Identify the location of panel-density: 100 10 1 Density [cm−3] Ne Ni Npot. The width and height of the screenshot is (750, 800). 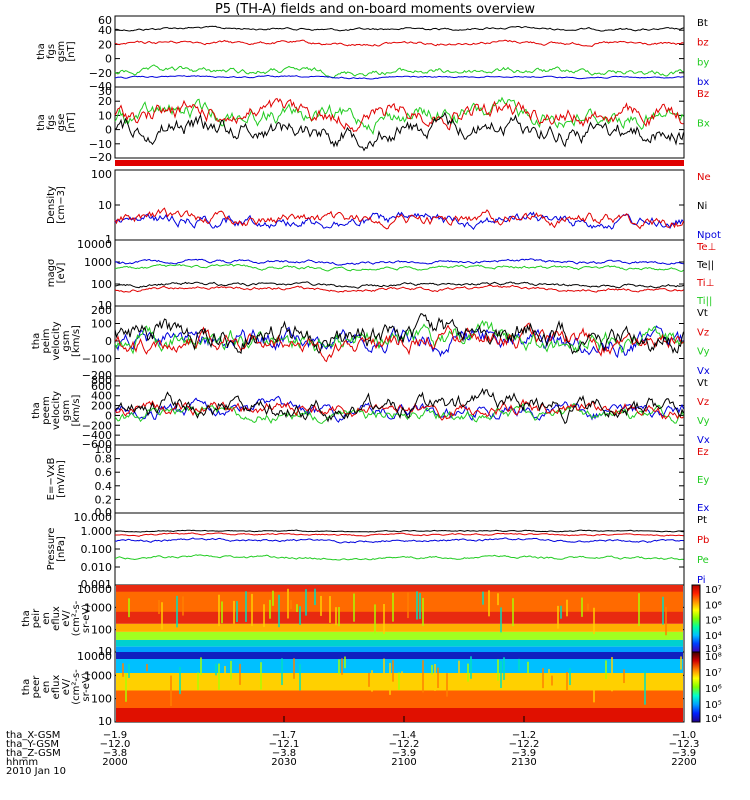
(383, 207).